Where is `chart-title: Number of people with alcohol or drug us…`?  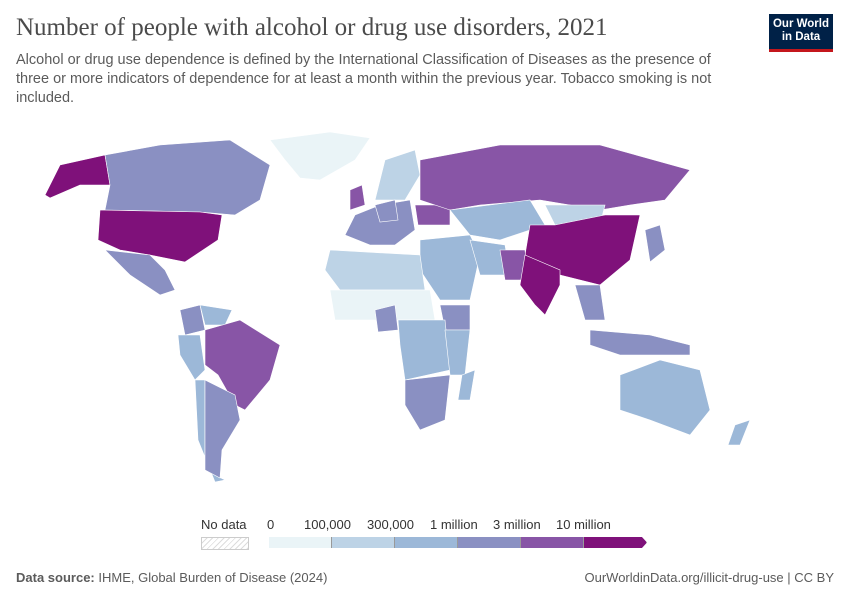
chart-title: Number of people with alcohol or drug us… is located at coordinates (312, 27).